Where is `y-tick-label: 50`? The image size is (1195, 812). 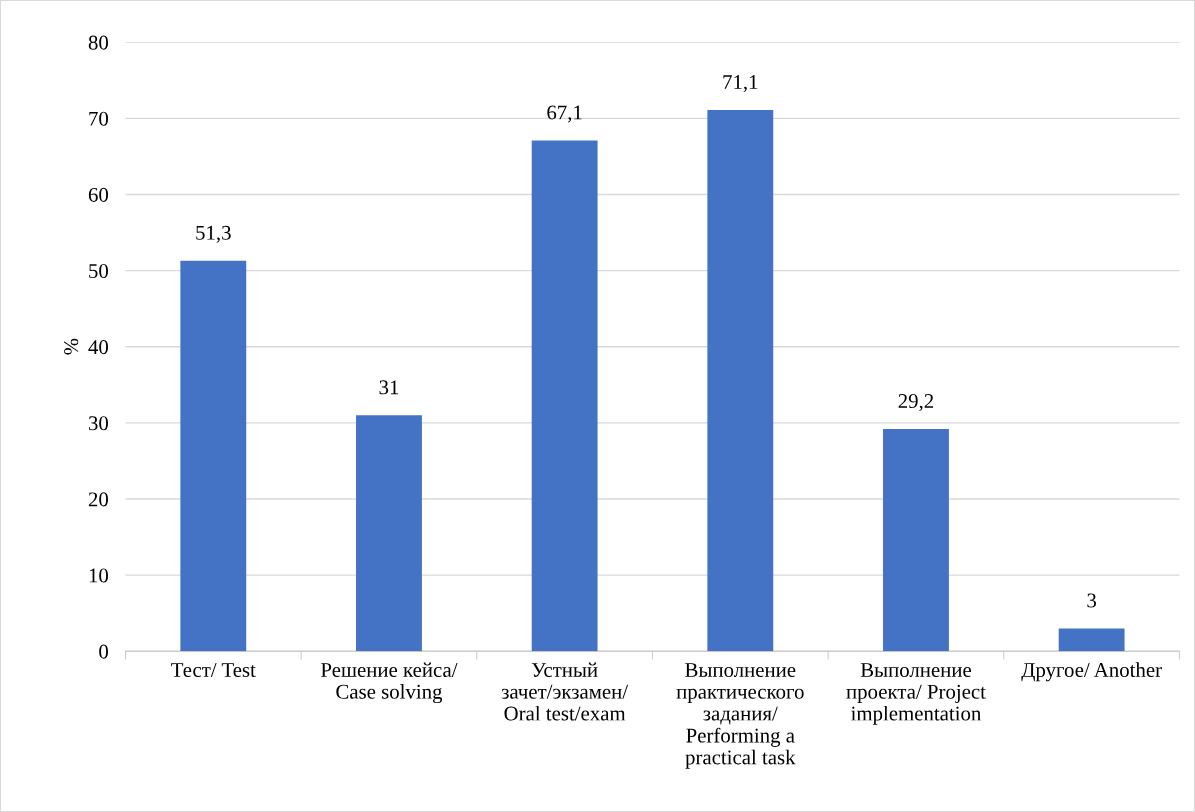
y-tick-label: 50 is located at coordinates (99, 271).